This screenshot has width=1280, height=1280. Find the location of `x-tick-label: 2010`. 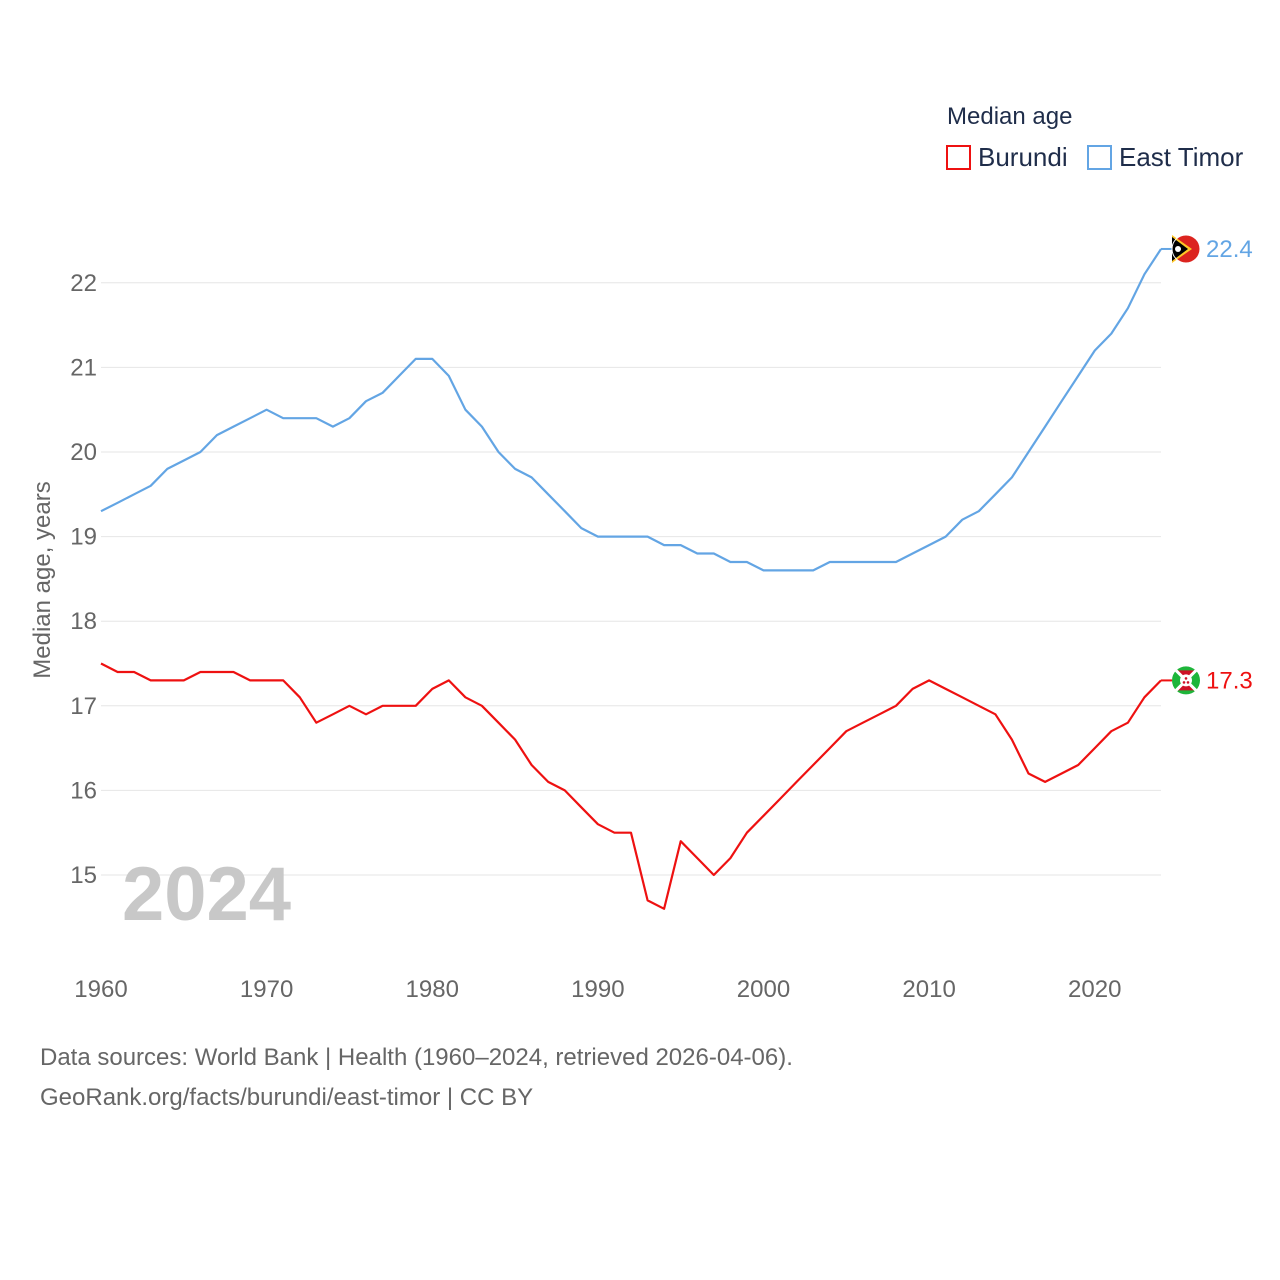

x-tick-label: 2010 is located at coordinates (928, 989).